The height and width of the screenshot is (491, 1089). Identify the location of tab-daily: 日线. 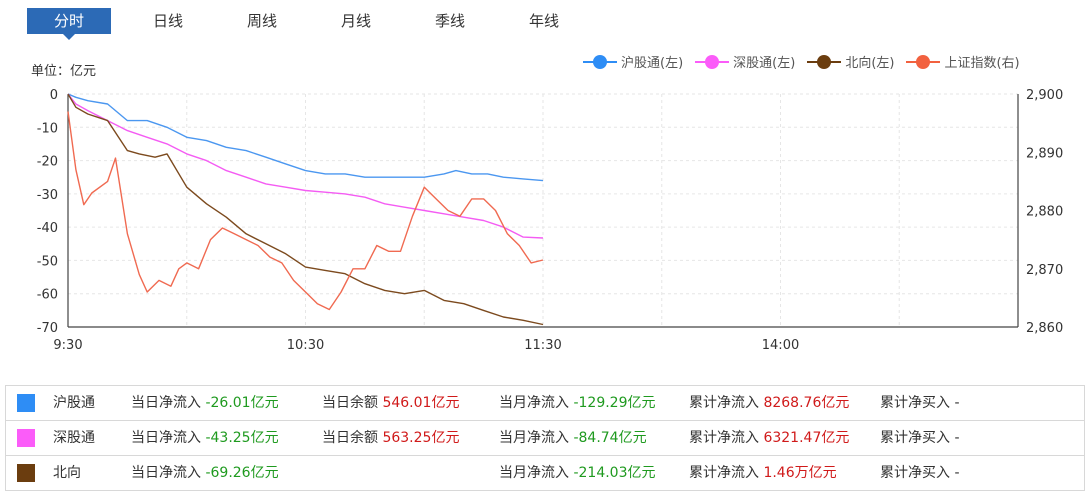
(167, 21).